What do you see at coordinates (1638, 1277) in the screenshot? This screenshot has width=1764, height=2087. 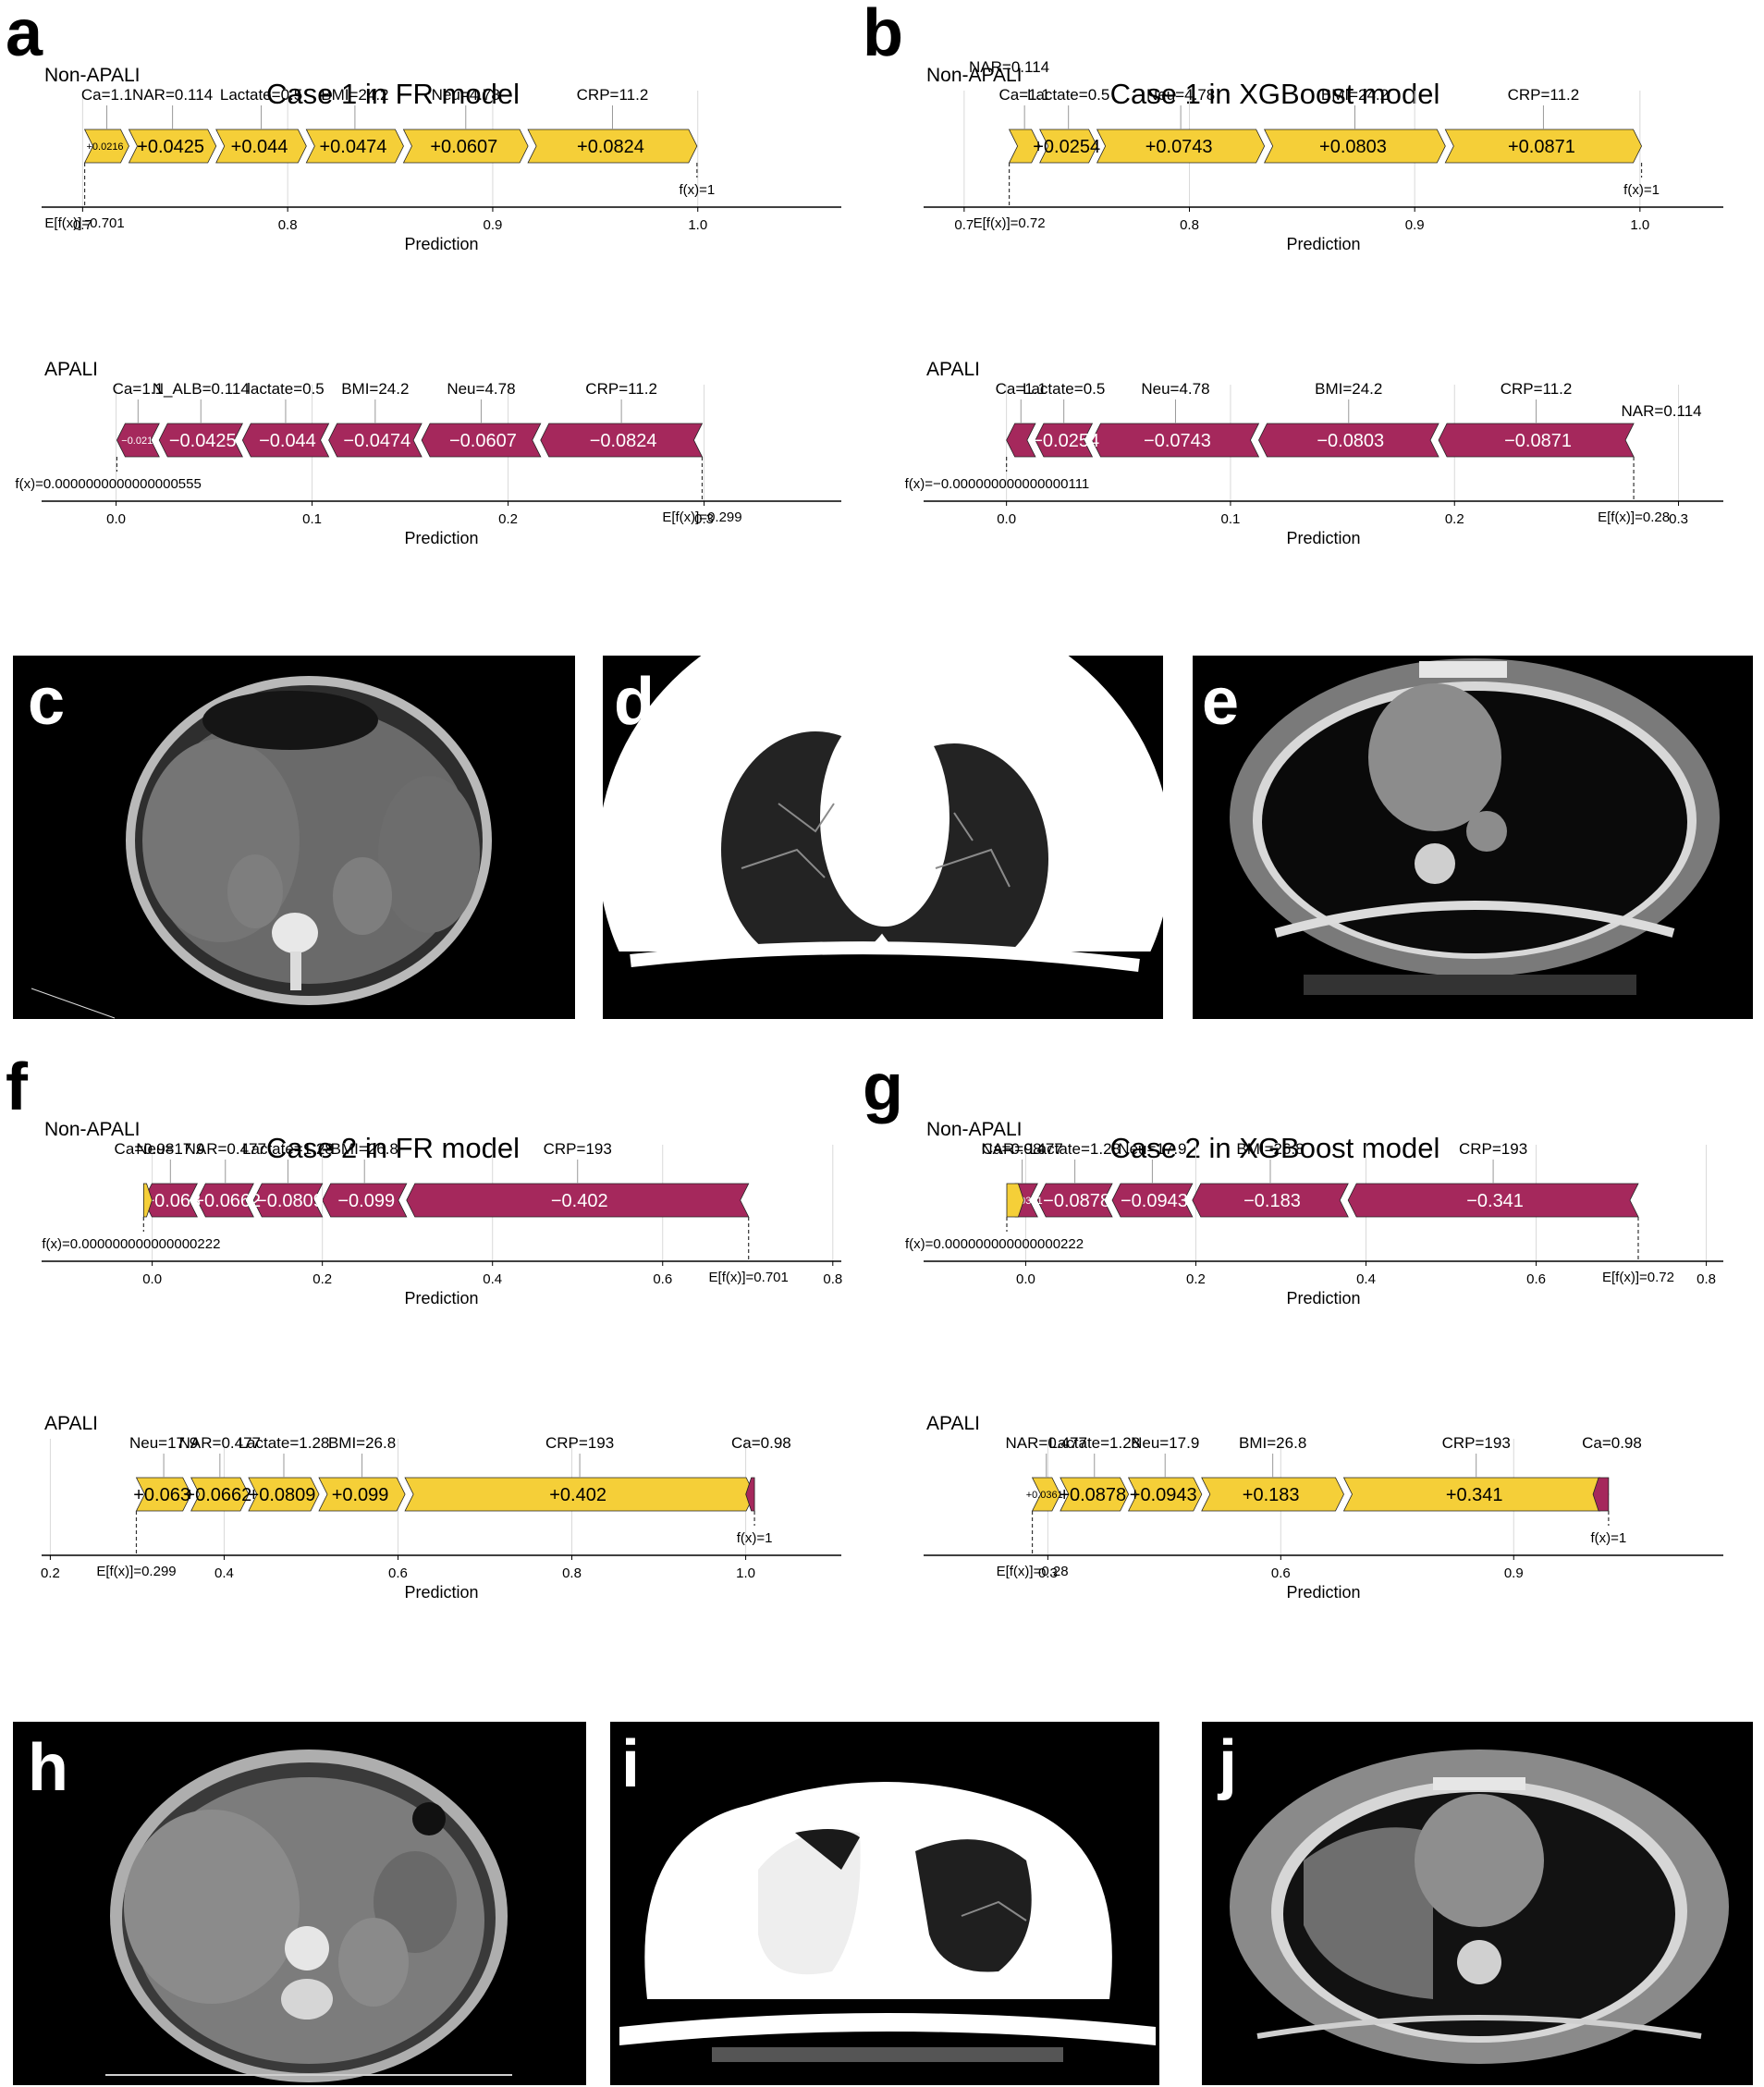 I see `base-value-label: E[f(x)]=0.72` at bounding box center [1638, 1277].